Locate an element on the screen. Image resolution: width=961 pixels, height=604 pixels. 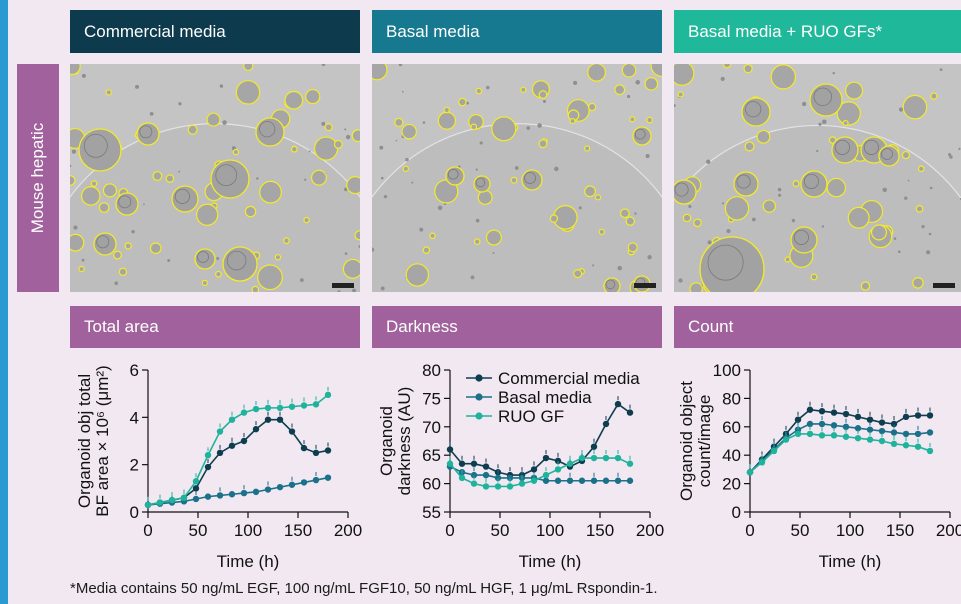
x-tick-label: 200 is located at coordinates (348, 530).